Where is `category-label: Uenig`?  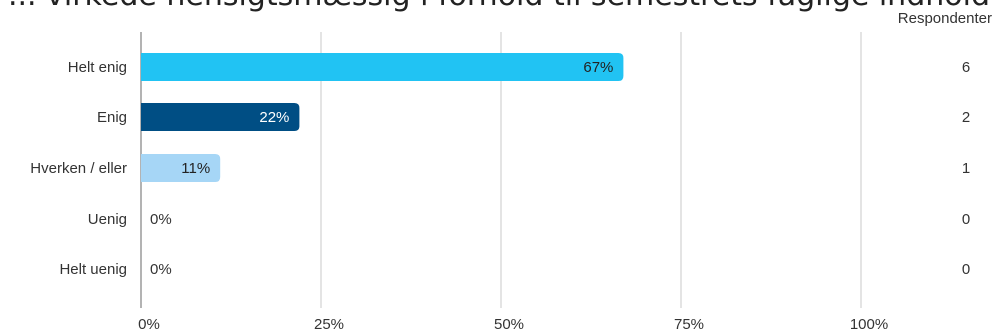
category-label: Uenig is located at coordinates (107, 219).